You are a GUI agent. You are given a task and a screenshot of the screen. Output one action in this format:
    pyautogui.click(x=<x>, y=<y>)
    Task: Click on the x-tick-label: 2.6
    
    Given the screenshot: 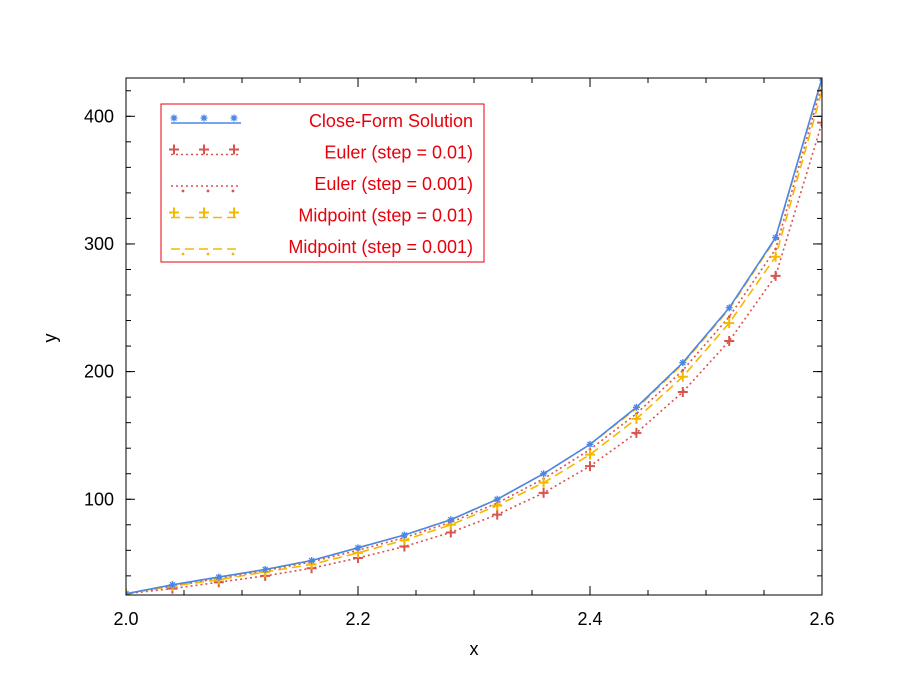 What is the action you would take?
    pyautogui.click(x=821, y=619)
    